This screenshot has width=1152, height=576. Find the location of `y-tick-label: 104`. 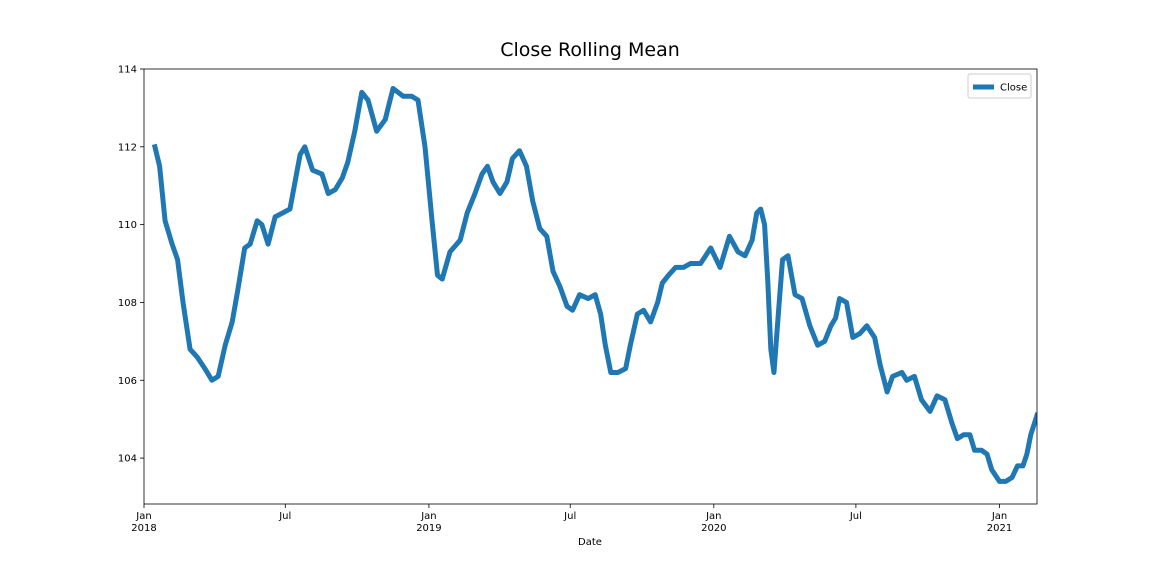

y-tick-label: 104 is located at coordinates (127, 459).